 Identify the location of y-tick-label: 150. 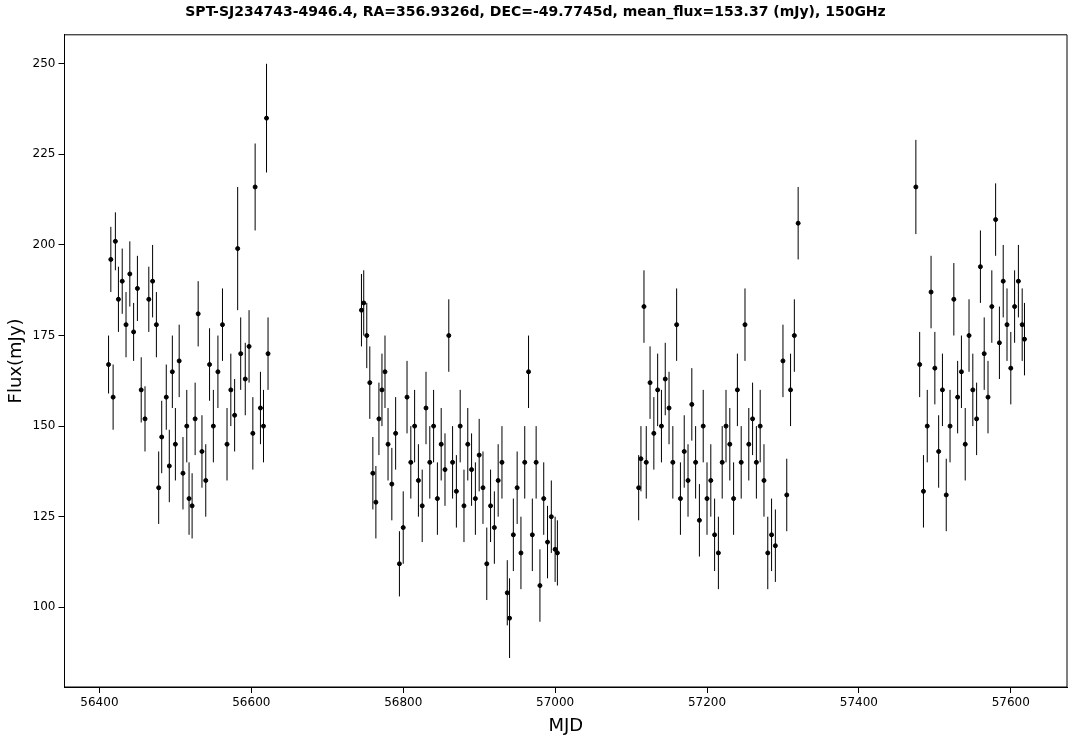
(44, 425).